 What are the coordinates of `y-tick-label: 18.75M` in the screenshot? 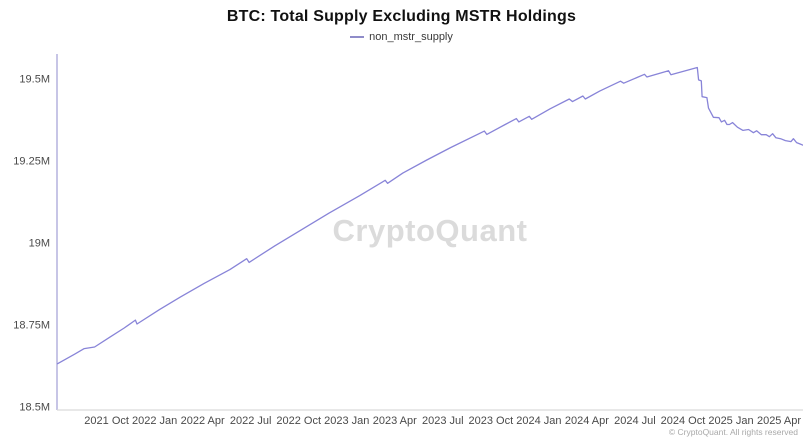 It's located at (31, 326).